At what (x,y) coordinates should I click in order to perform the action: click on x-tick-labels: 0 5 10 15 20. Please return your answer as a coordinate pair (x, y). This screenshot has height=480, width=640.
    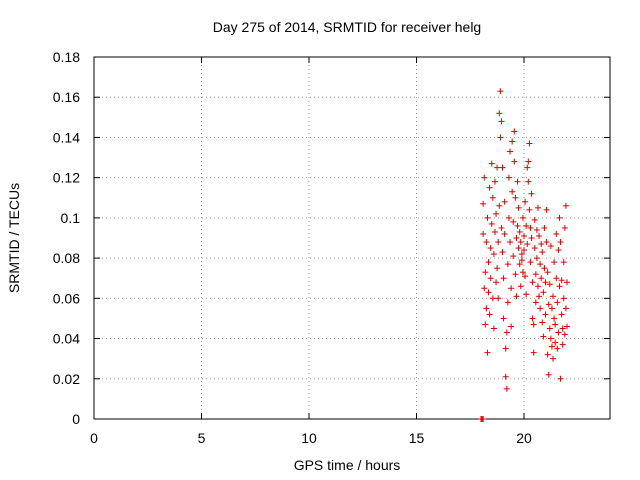
    Looking at the image, I should click on (311, 438).